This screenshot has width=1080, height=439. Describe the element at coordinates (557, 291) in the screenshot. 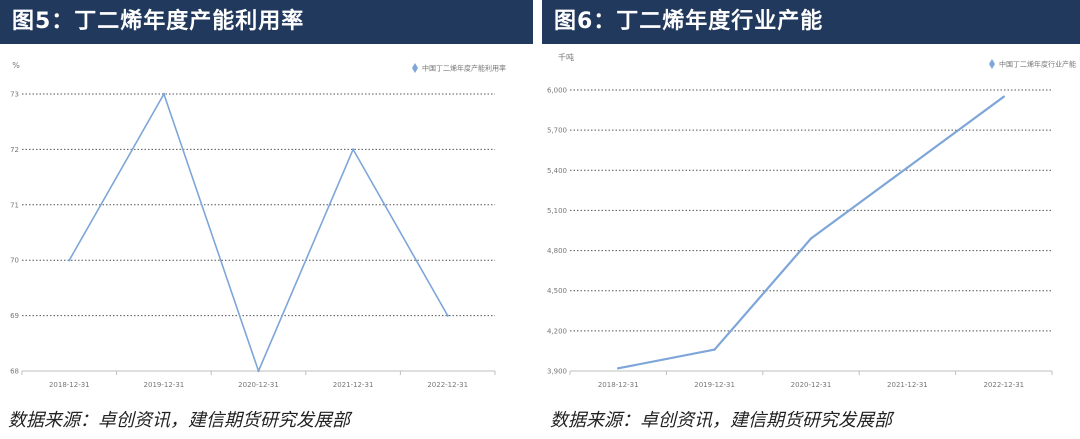

I see `y-tick-label: 4,500` at that location.